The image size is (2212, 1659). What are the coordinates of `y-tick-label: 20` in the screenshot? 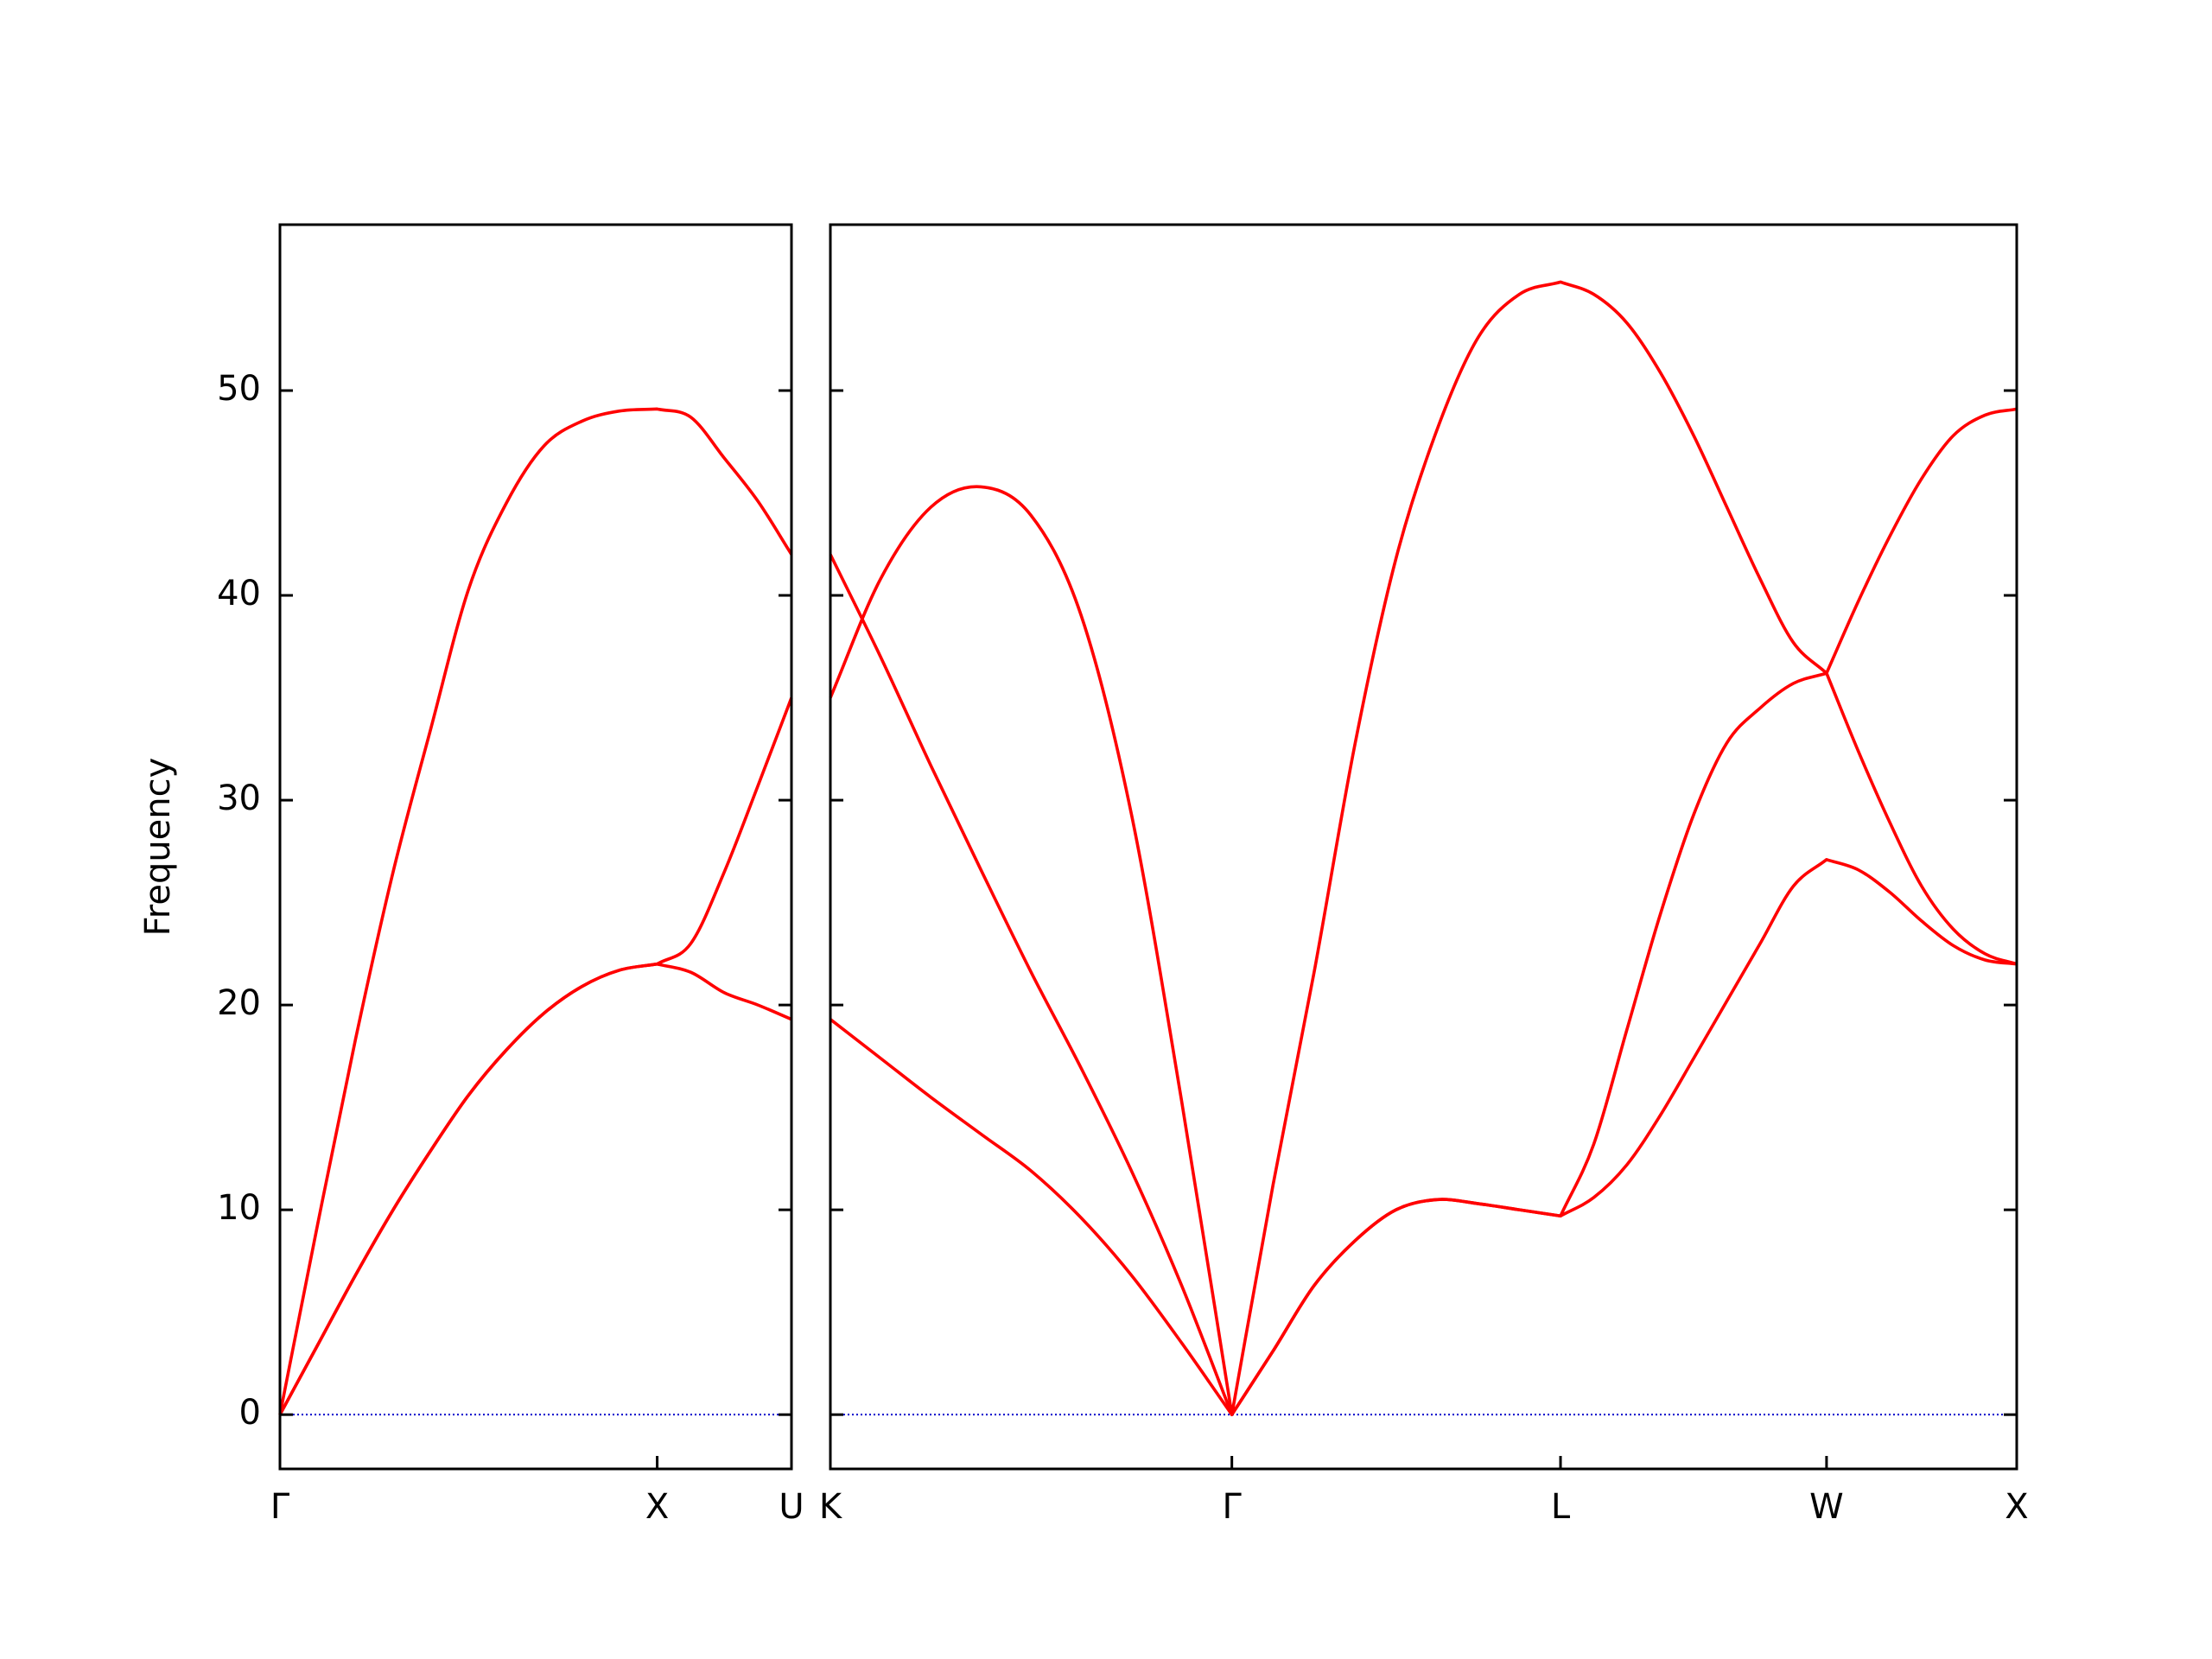 It's located at (239, 1003).